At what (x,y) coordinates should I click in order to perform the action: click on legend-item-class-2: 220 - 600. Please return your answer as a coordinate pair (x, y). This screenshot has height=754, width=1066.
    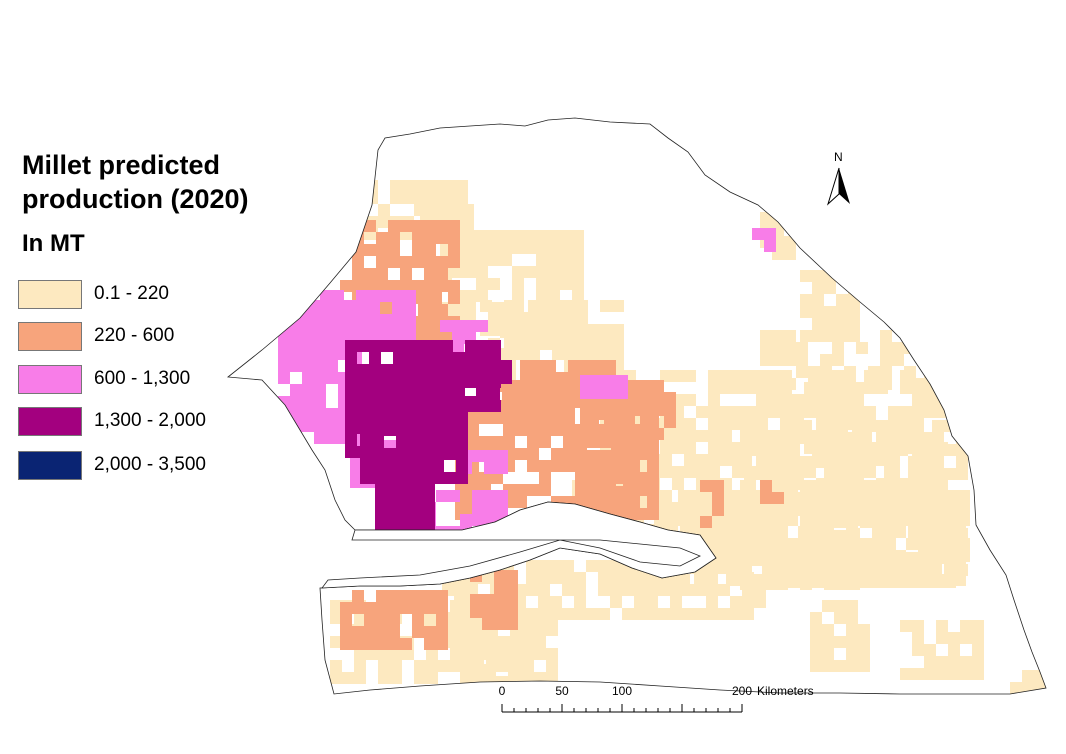
    Looking at the image, I should click on (96, 336).